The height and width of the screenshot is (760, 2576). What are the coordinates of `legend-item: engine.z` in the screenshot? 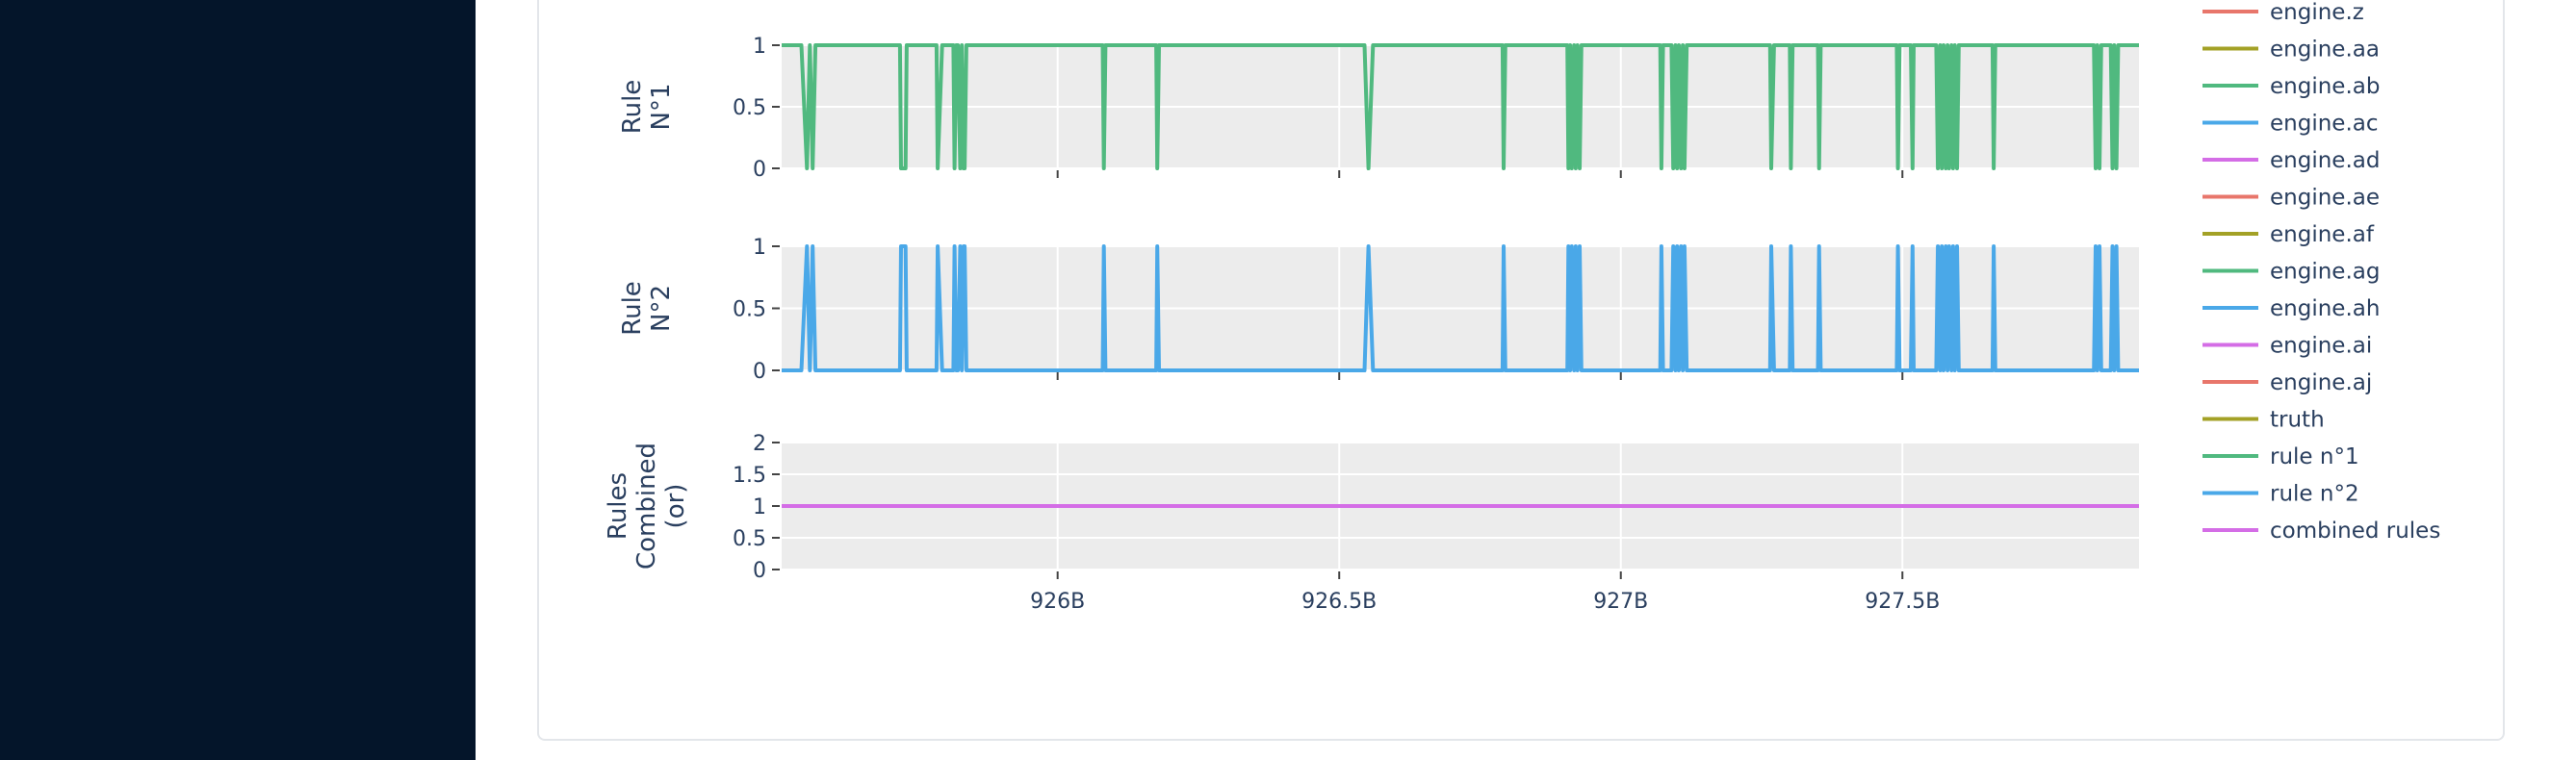 It's located at (2283, 12).